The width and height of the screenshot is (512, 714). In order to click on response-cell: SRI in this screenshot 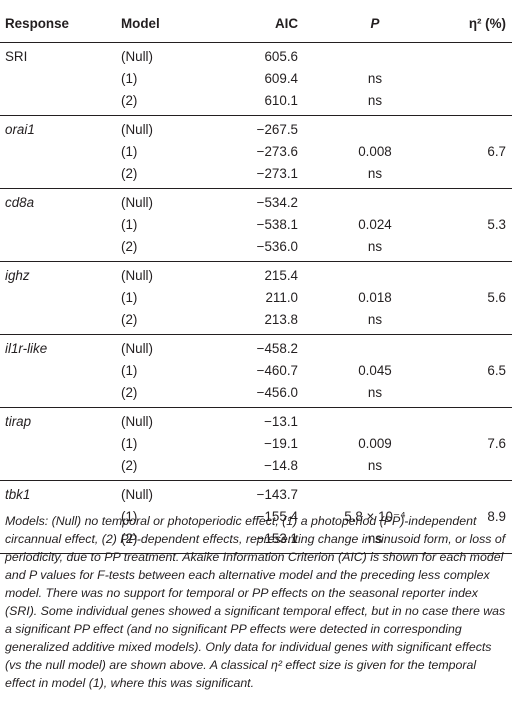, I will do `click(16, 56)`.